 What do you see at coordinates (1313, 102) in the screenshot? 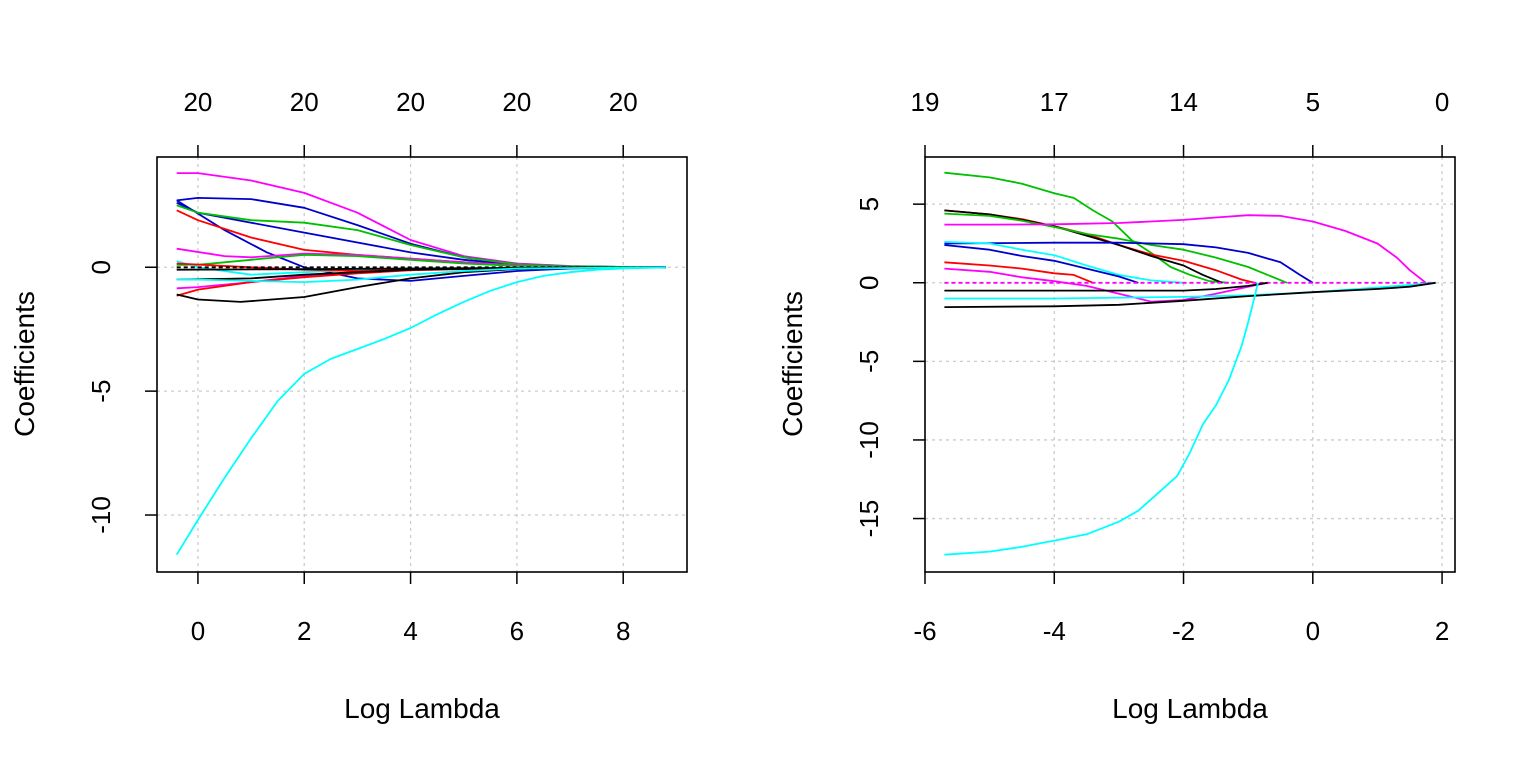
I see `df-tick-label: 5` at bounding box center [1313, 102].